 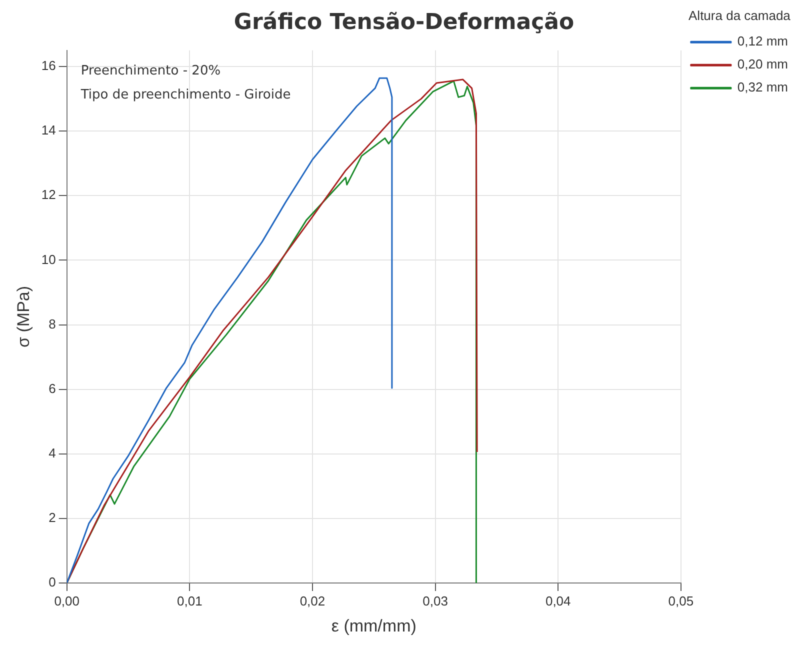 I want to click on chart-title: Gráfico Tensão-Deformação, so click(x=404, y=22).